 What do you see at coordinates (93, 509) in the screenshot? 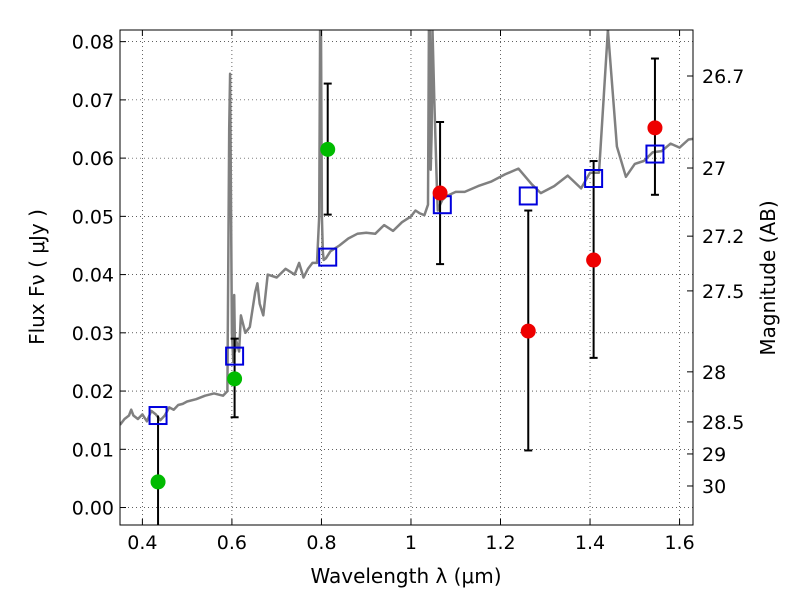
I see `y-tick-label: 0.00` at bounding box center [93, 509].